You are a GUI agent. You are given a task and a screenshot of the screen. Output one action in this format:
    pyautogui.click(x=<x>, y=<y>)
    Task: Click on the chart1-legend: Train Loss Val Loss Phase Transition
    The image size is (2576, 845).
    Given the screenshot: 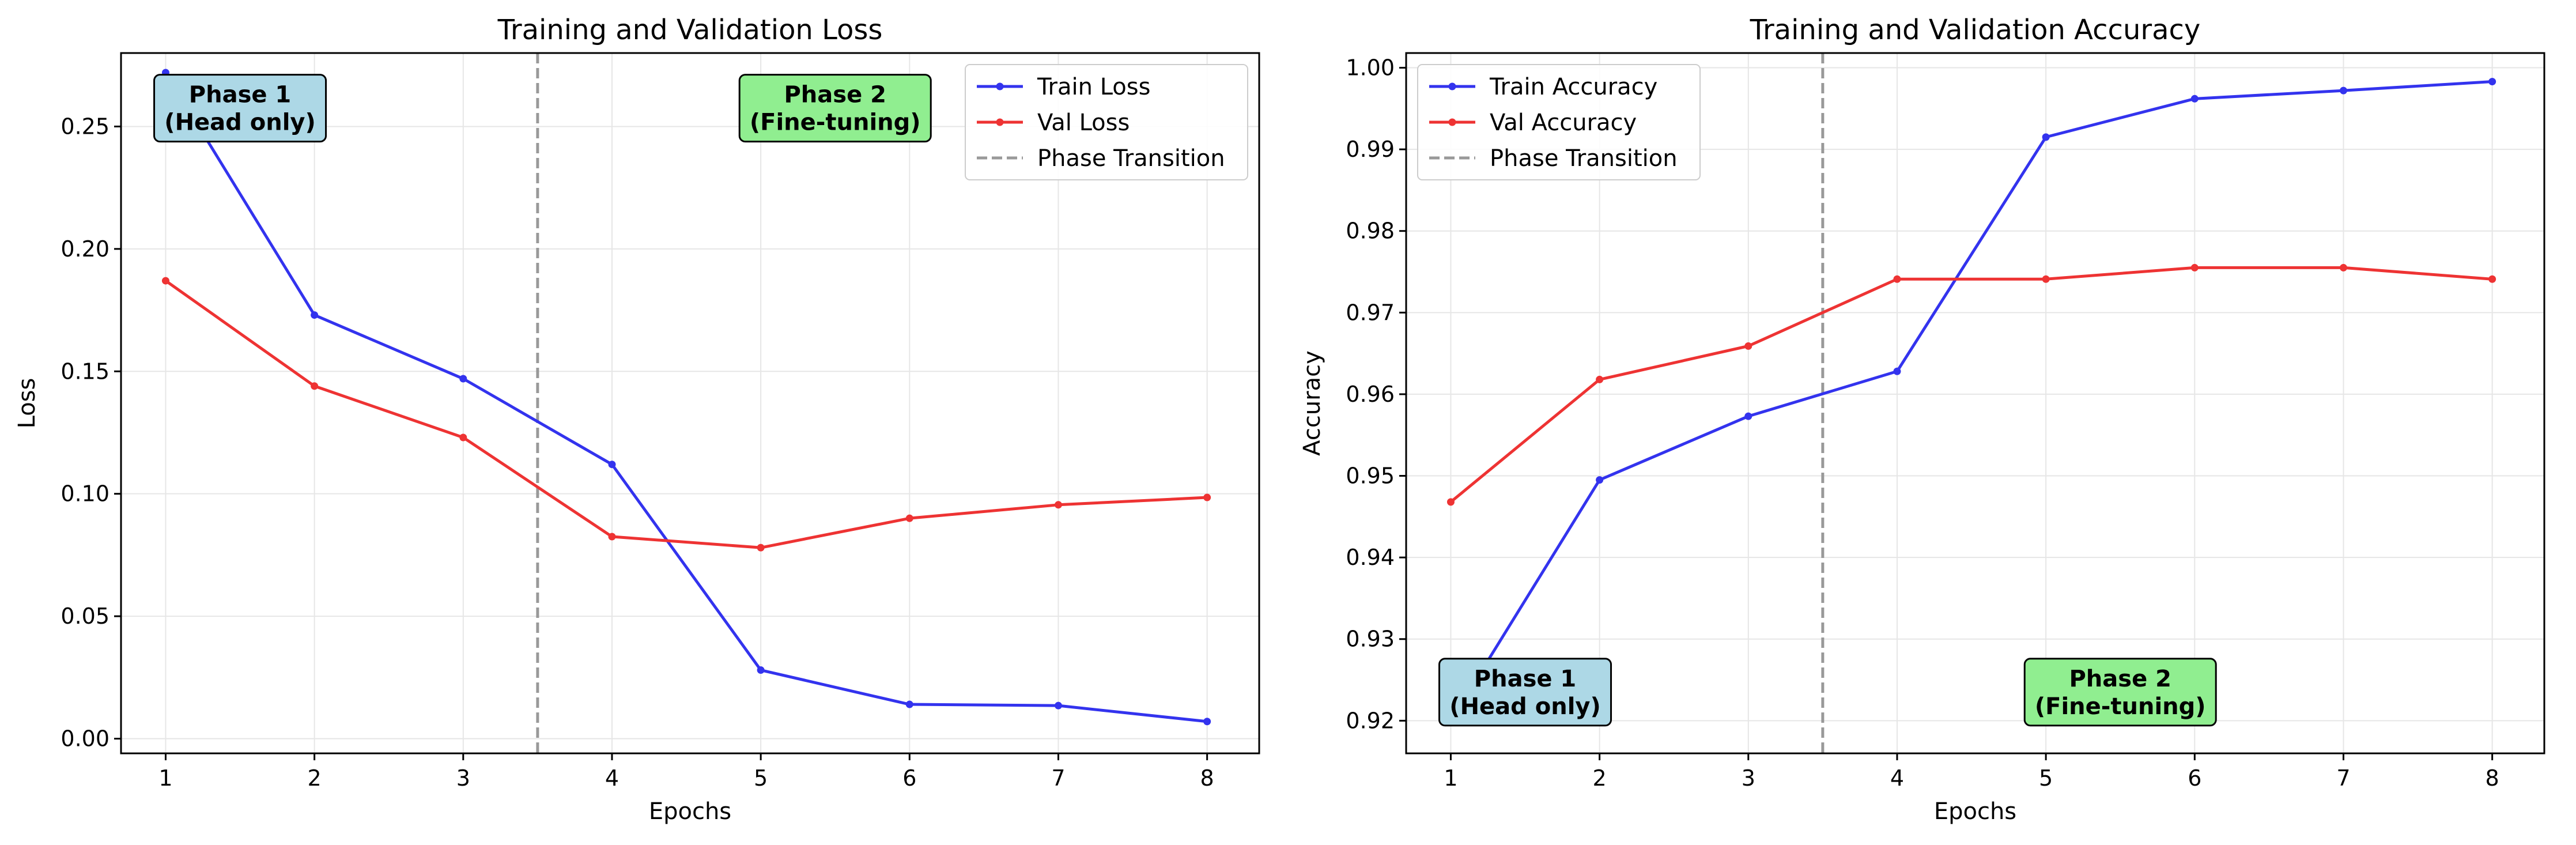 What is the action you would take?
    pyautogui.click(x=1106, y=122)
    